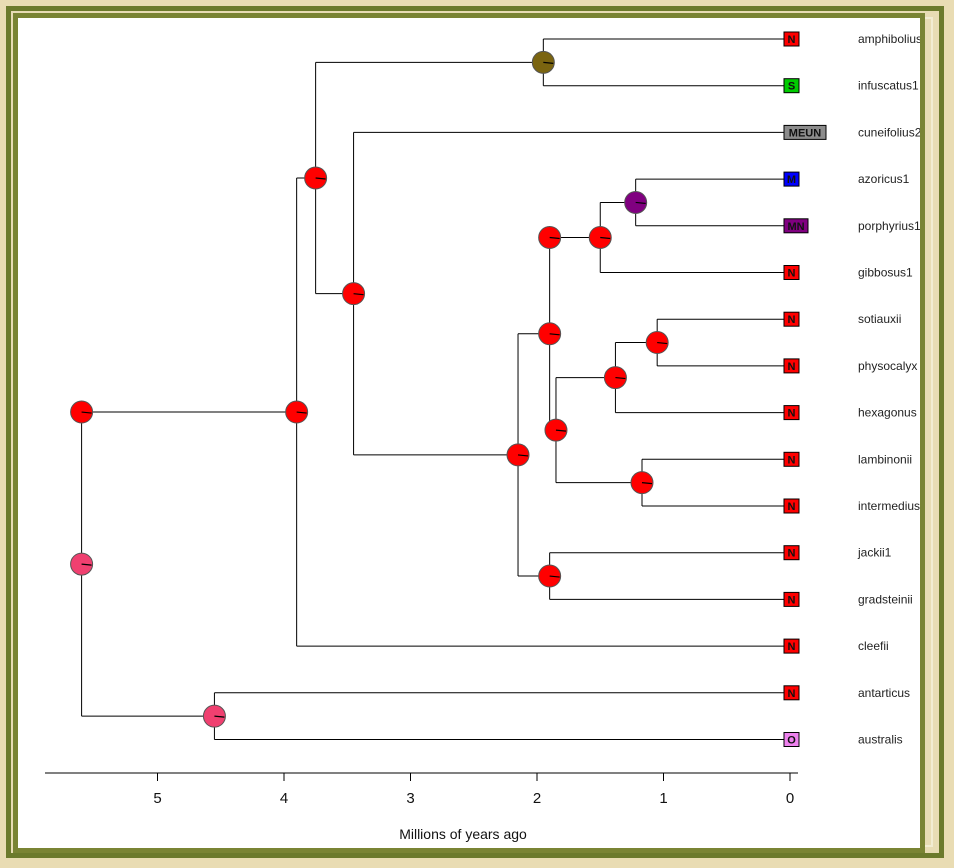  What do you see at coordinates (874, 553) in the screenshot?
I see `tip-label: jackii1` at bounding box center [874, 553].